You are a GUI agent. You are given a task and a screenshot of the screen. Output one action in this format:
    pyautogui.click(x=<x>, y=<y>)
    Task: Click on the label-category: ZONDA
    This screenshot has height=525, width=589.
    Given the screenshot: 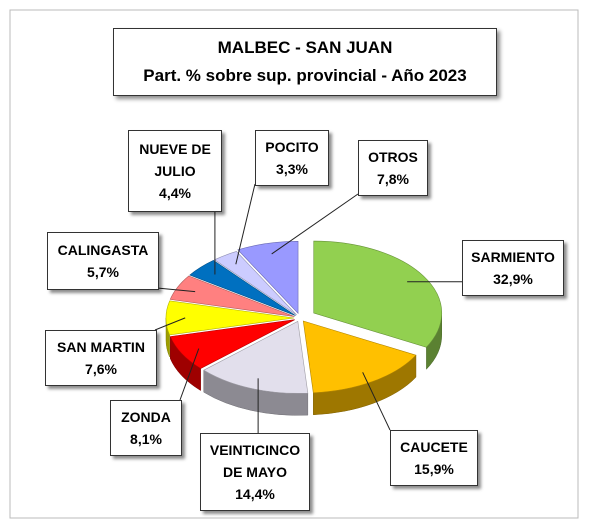 What is the action you would take?
    pyautogui.click(x=146, y=417)
    